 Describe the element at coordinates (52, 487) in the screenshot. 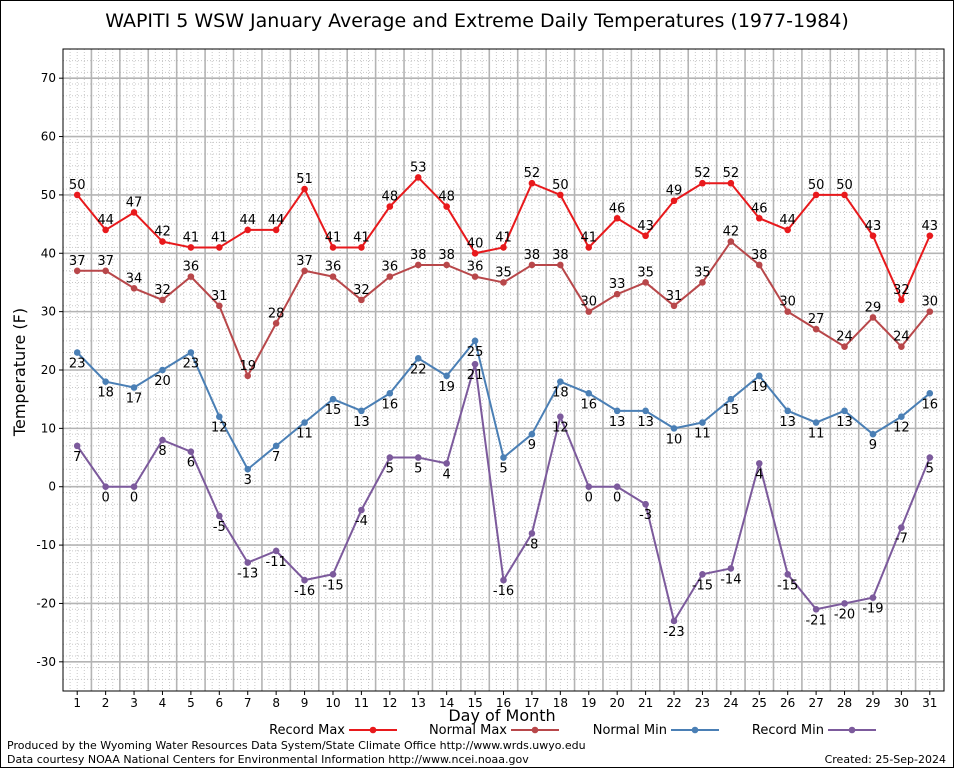

I see `y-tick-label: 0` at that location.